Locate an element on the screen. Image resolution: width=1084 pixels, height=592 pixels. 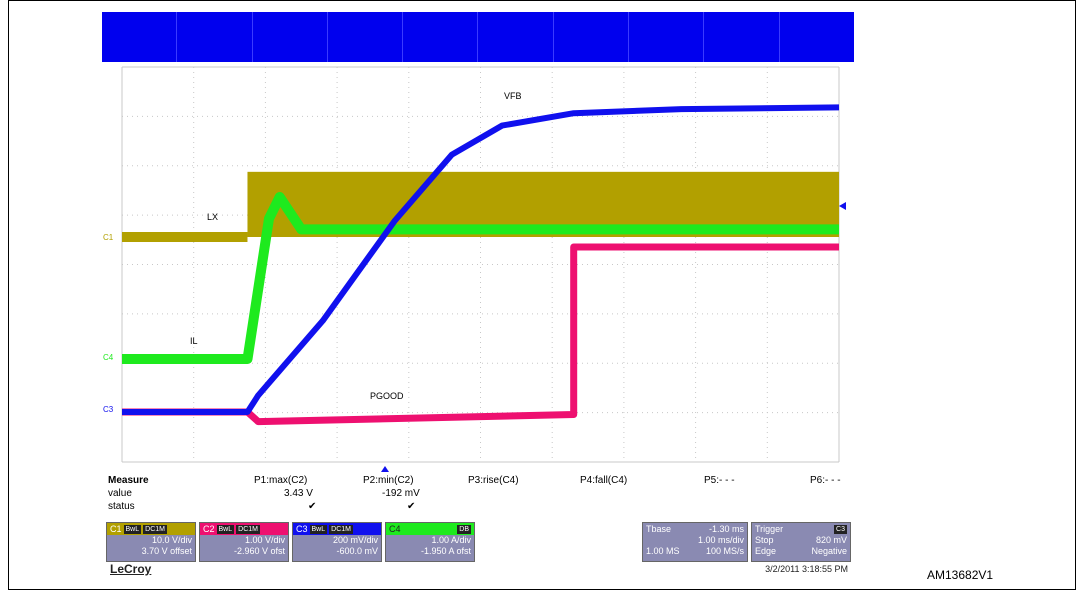
trigger-time-marker is located at coordinates (385, 469).